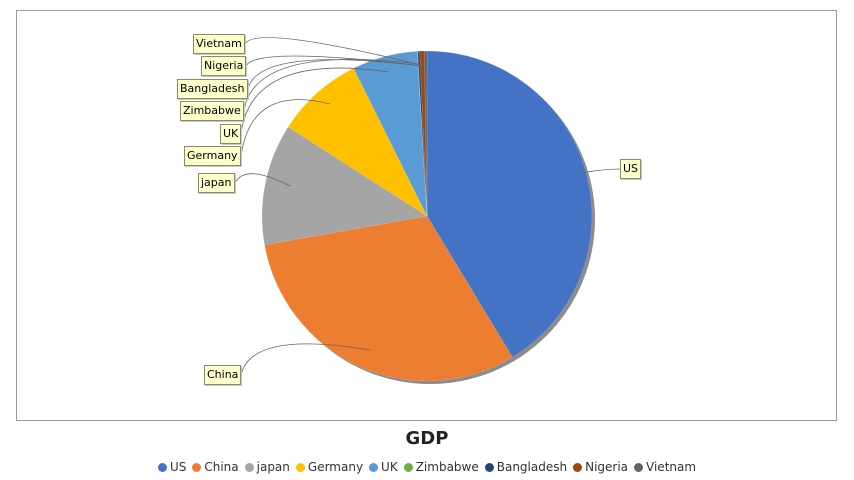 This screenshot has height=480, width=854. I want to click on pie-slice-zimbabwe, so click(422, 133).